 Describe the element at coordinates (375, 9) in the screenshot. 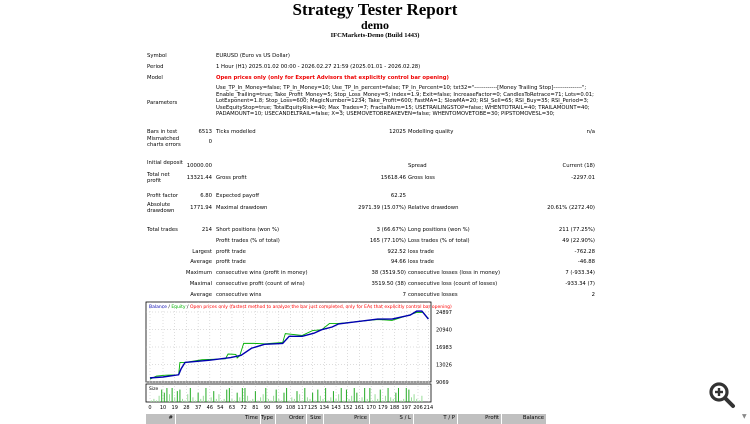

I see `report-title: Strategy Tester Report` at that location.